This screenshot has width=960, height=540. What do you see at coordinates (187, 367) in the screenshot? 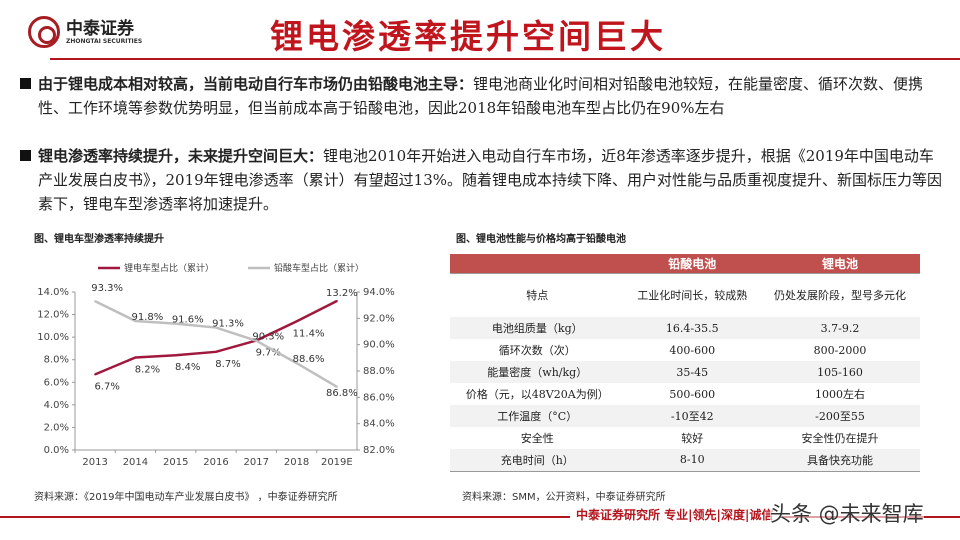
I see `data-label: 8.4%` at bounding box center [187, 367].